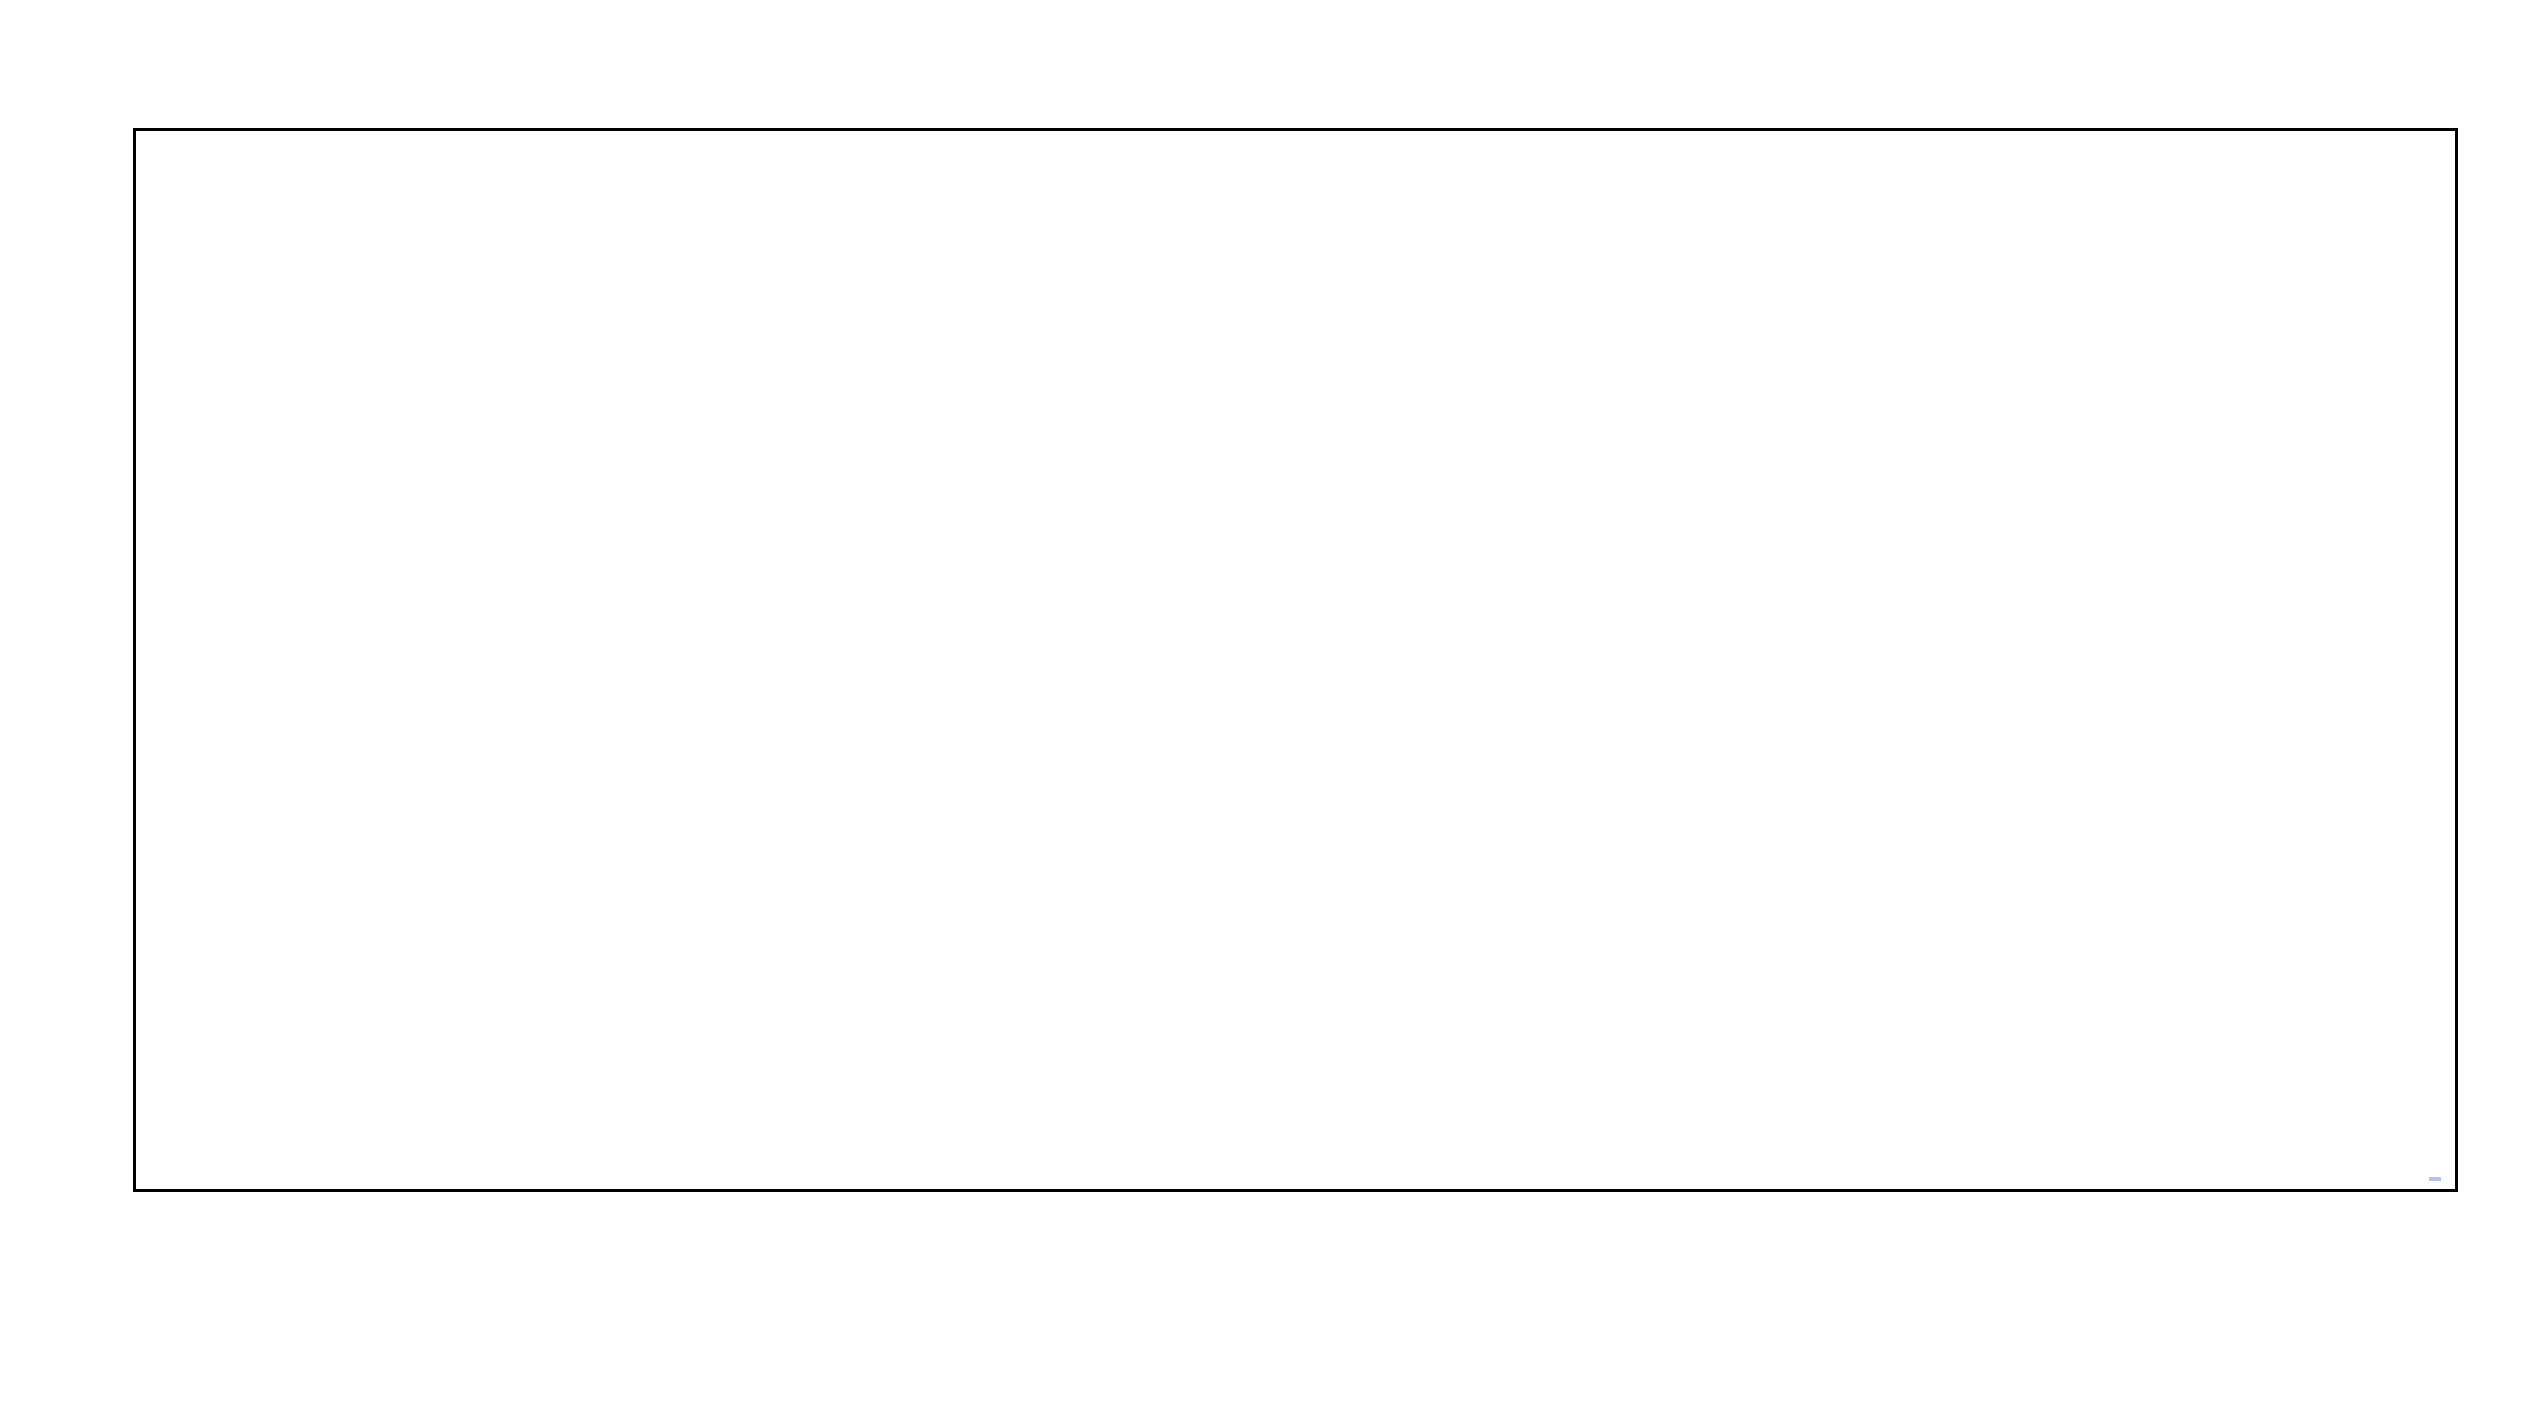 The image size is (2534, 1421). I want to click on colorbar-svg, so click(1267, 1355).